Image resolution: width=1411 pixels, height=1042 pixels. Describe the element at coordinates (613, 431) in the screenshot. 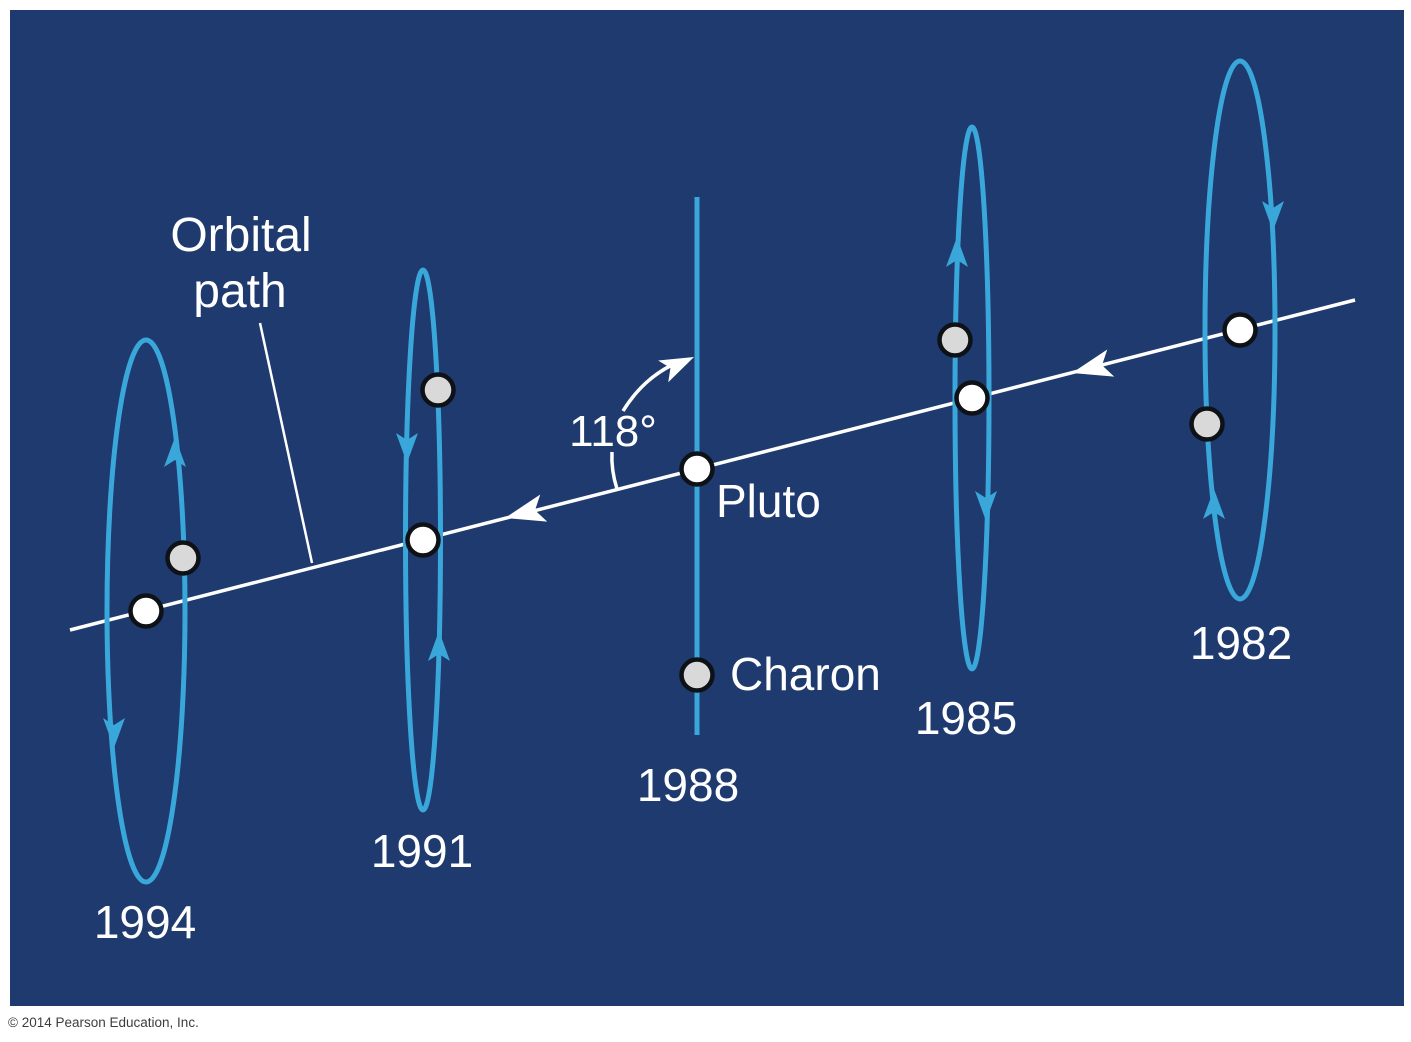

I see `angle-label: 118°` at that location.